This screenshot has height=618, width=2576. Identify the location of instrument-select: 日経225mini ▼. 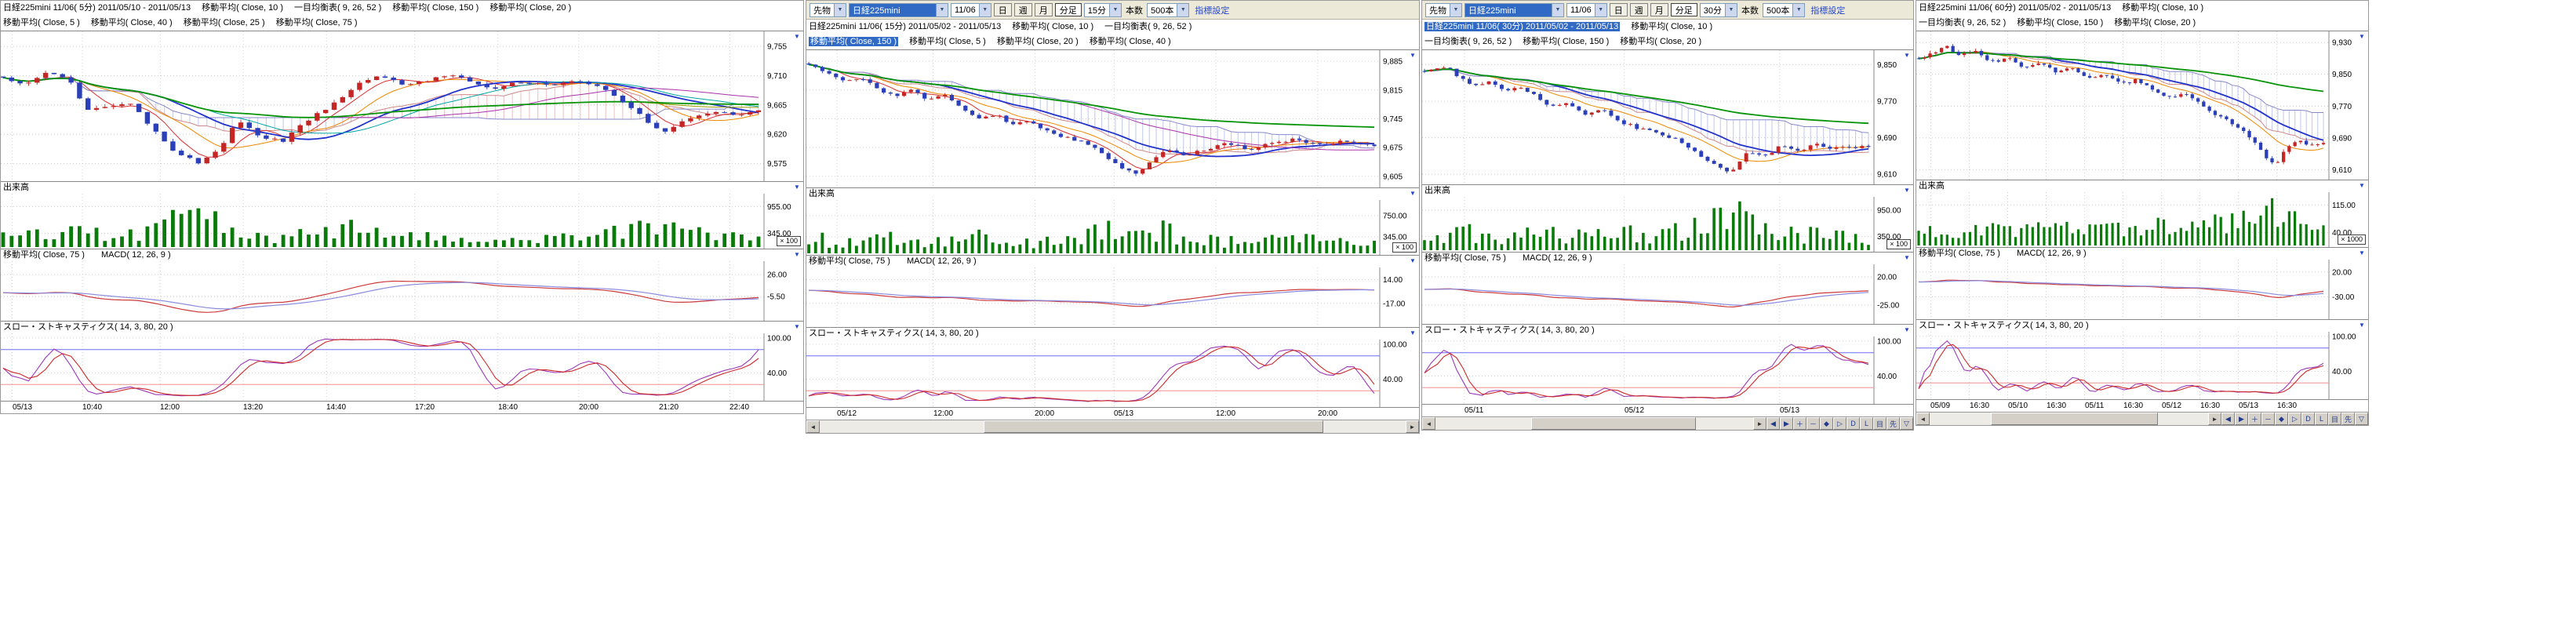
(1514, 9).